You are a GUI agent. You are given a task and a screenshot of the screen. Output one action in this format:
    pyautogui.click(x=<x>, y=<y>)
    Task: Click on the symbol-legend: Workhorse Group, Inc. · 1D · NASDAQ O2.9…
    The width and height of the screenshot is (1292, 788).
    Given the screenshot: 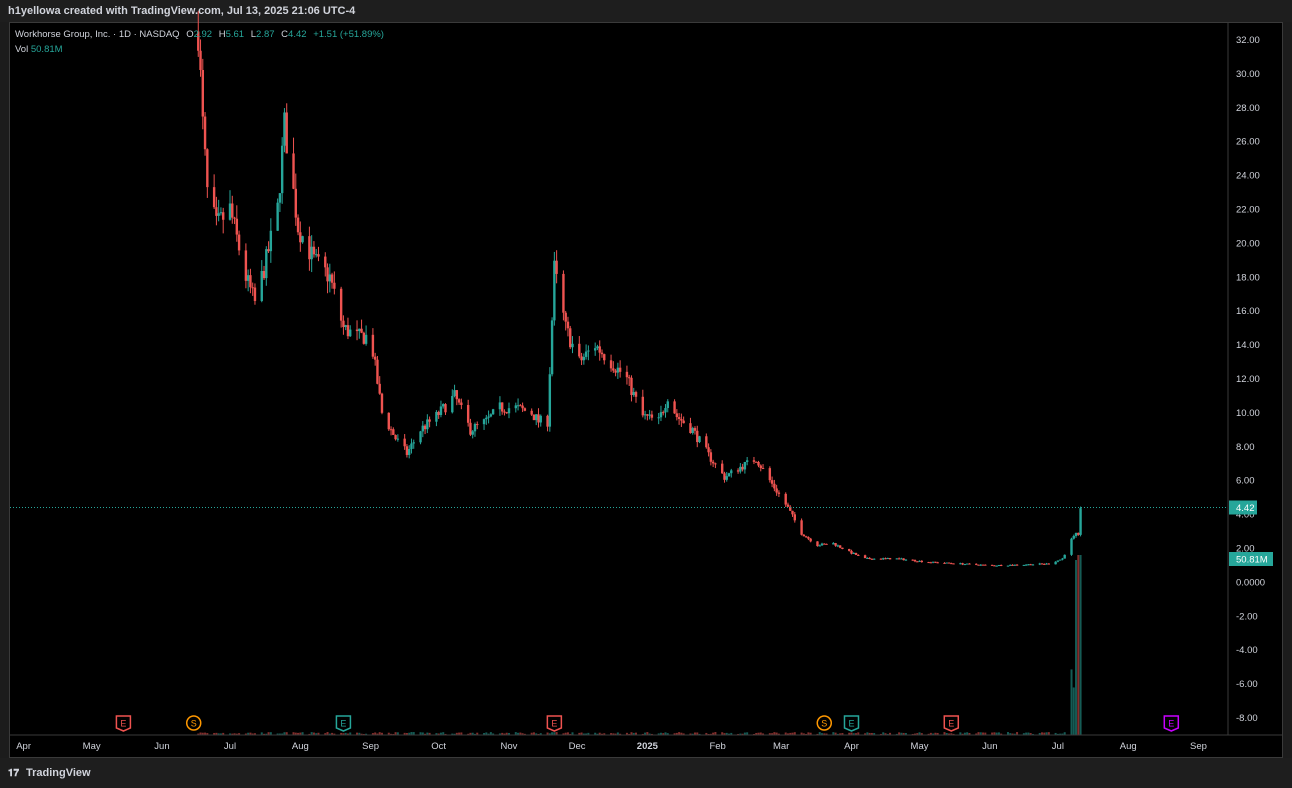 What is the action you would take?
    pyautogui.click(x=199, y=34)
    